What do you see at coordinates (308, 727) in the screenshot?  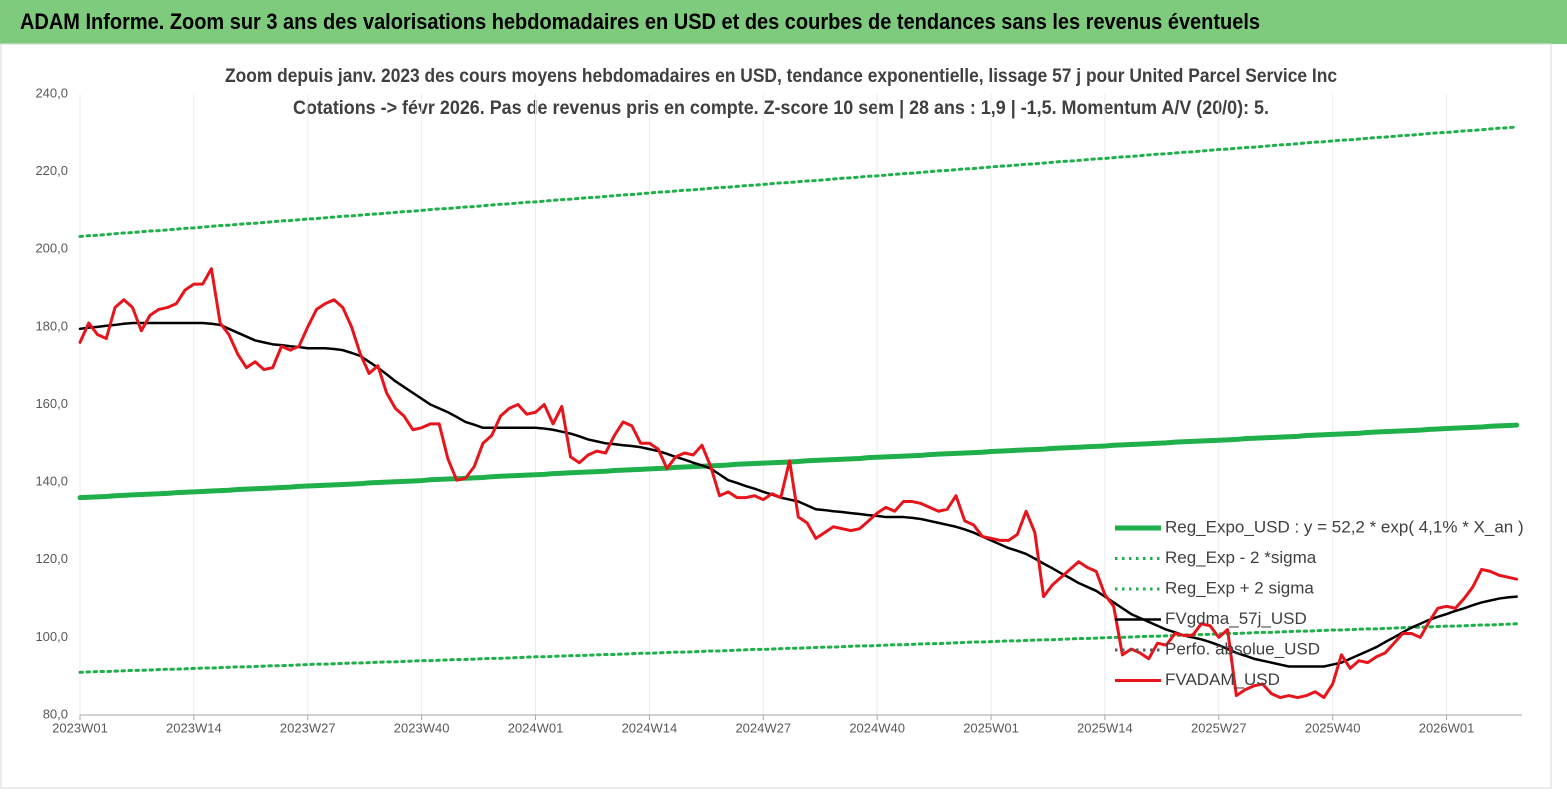 I see `x-tick-label: 2023W27` at bounding box center [308, 727].